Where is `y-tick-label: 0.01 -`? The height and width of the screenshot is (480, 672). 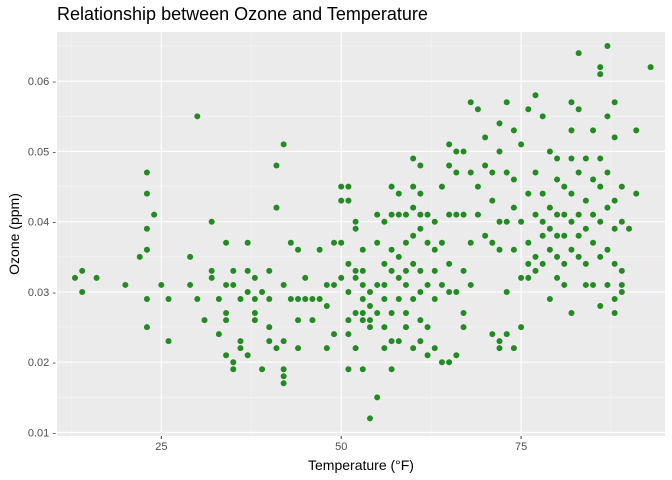 y-tick-label: 0.01 - is located at coordinates (42, 433).